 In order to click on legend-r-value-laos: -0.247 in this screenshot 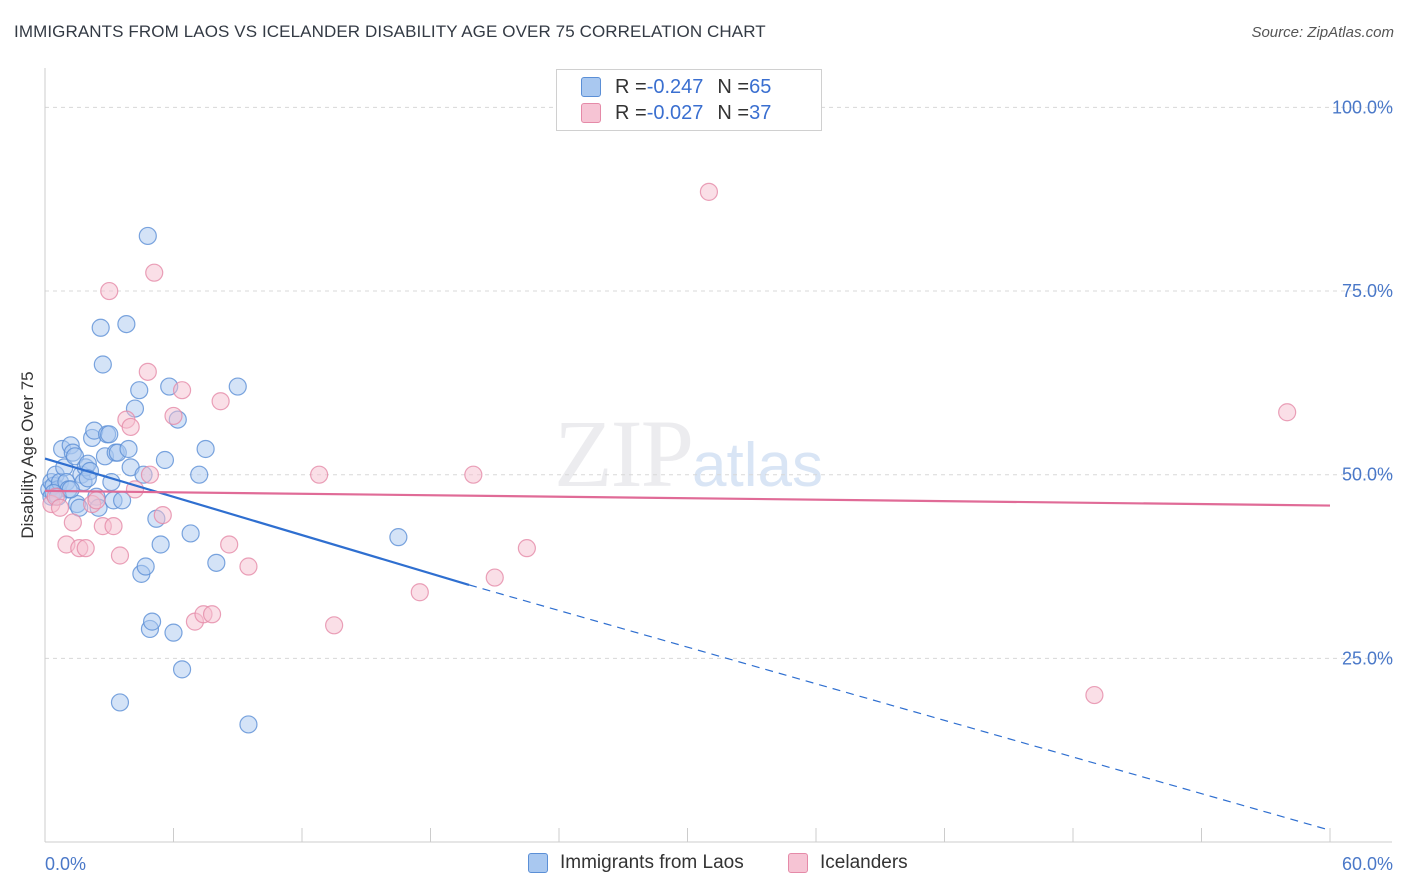, I will do `click(675, 86)`.